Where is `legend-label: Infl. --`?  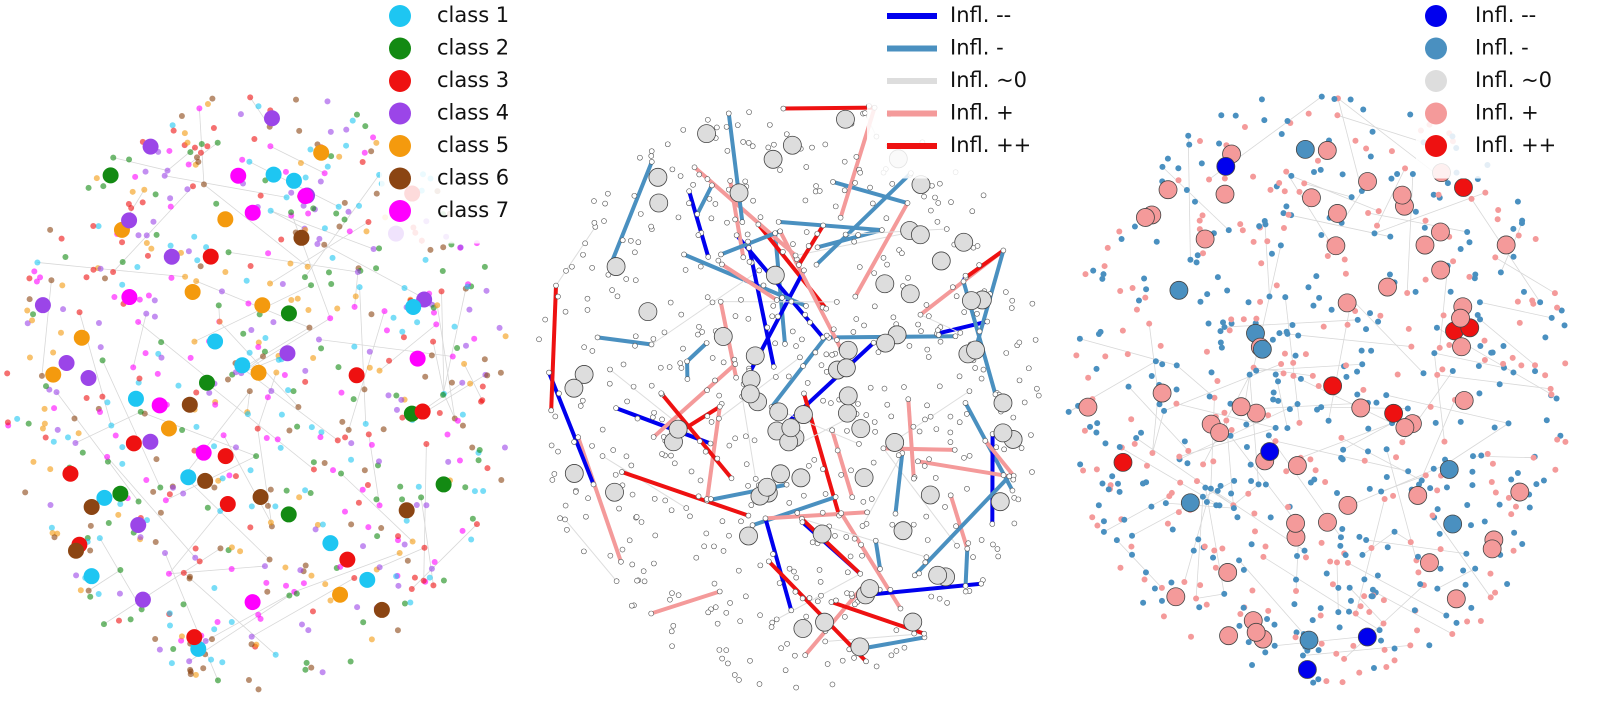 legend-label: Infl. -- is located at coordinates (980, 15).